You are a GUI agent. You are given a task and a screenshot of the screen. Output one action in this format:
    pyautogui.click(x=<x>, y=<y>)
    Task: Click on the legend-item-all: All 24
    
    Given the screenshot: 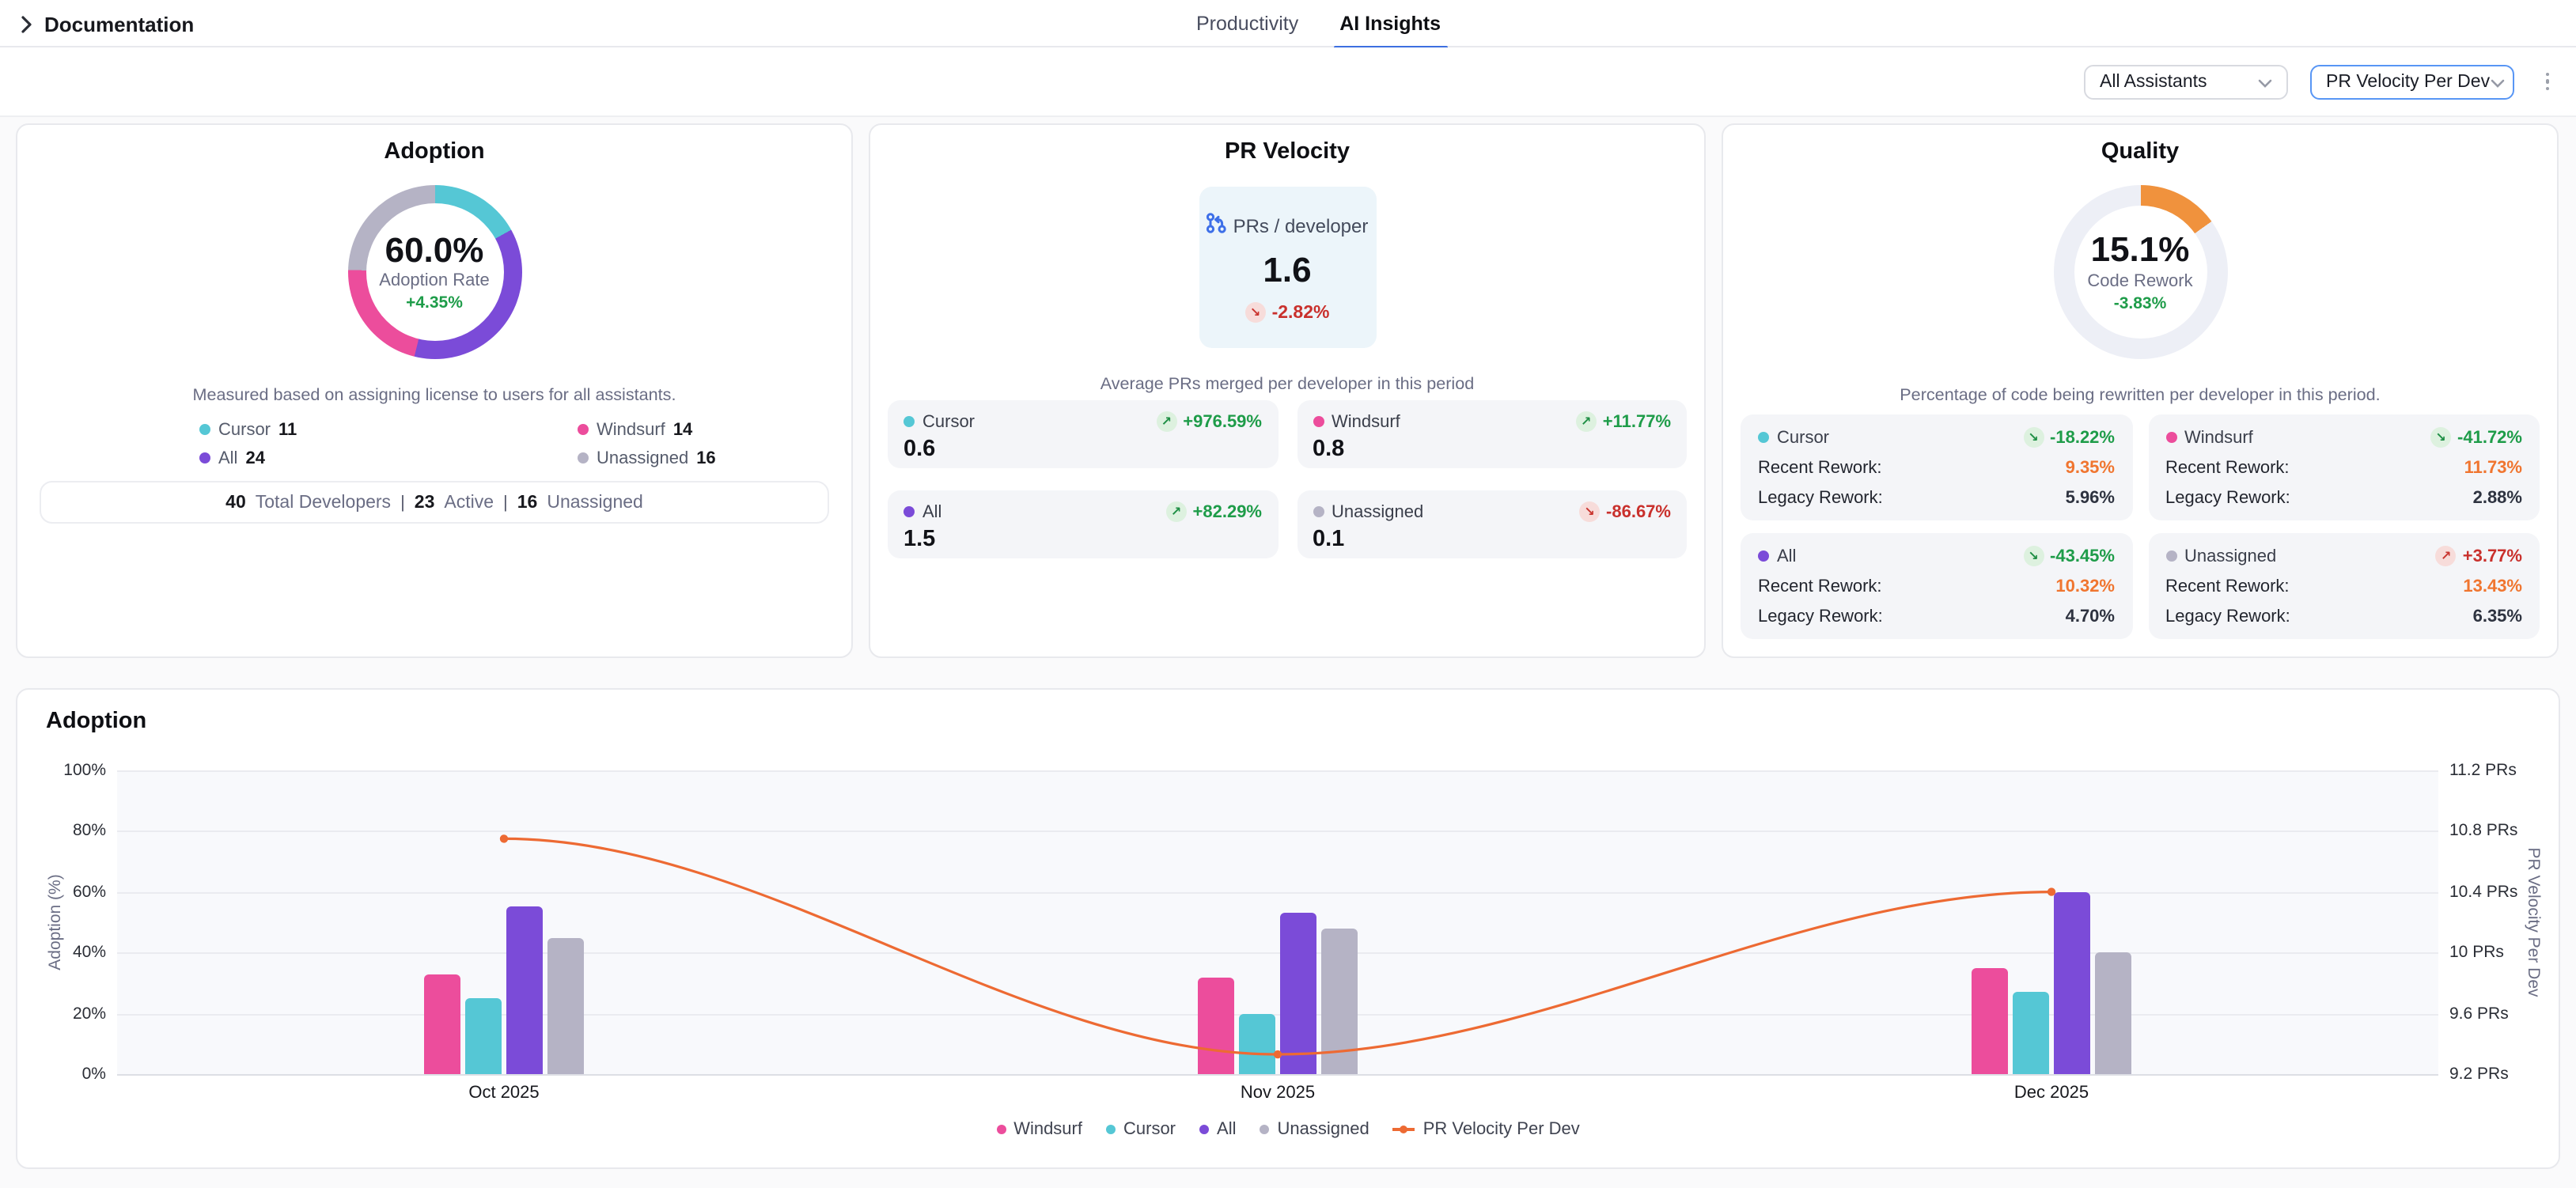 What is the action you would take?
    pyautogui.click(x=388, y=458)
    